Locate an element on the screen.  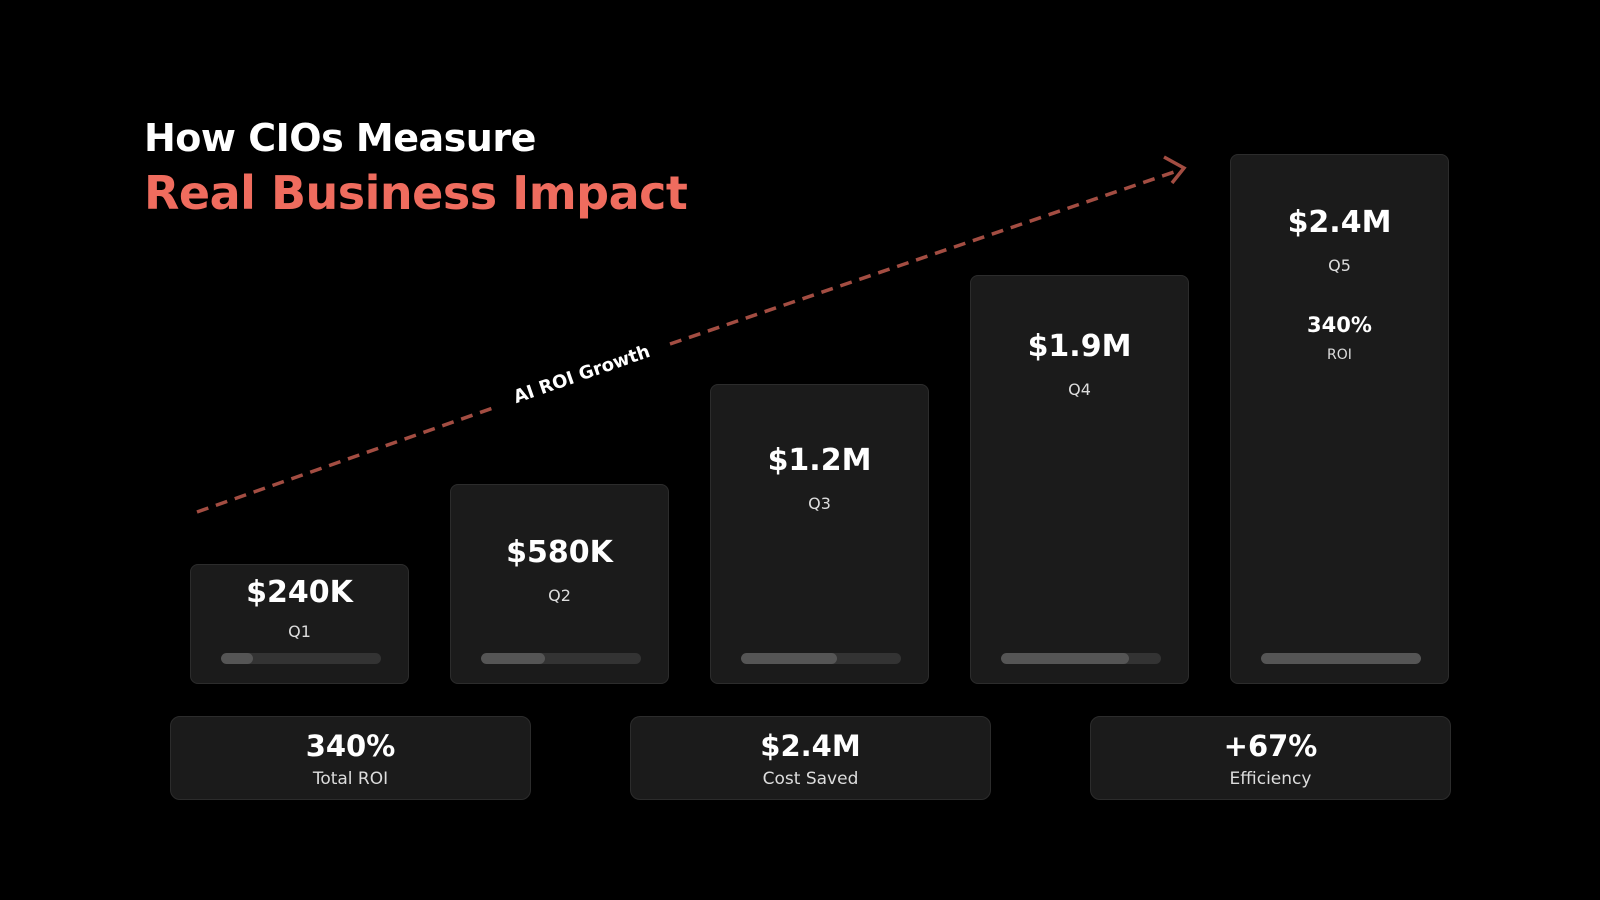
card: $1.9M Q4 is located at coordinates (1079, 479).